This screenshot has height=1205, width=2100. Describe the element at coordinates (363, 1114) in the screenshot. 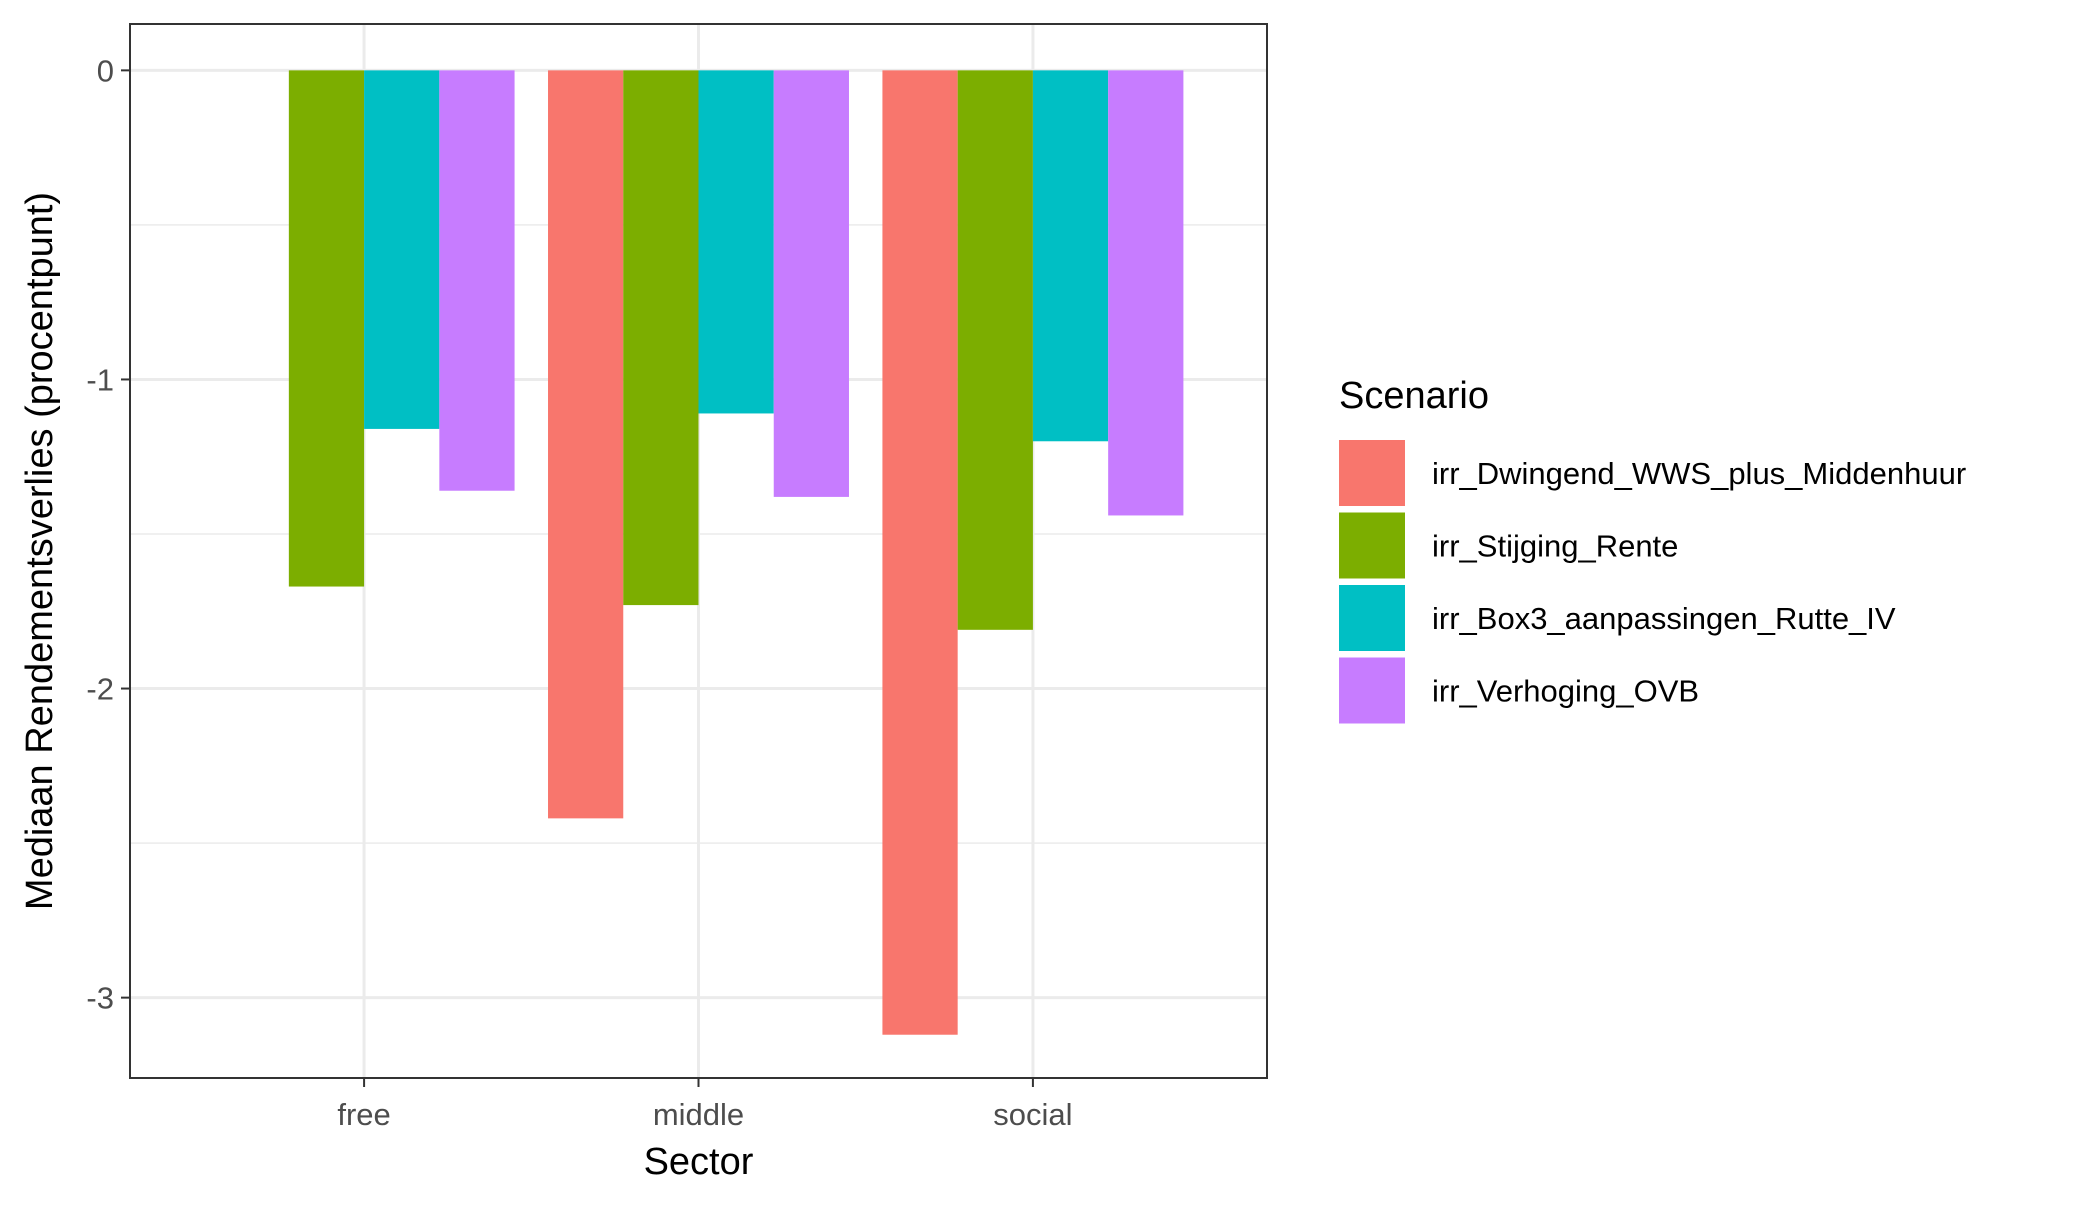

I see `x-tick-label: free` at that location.